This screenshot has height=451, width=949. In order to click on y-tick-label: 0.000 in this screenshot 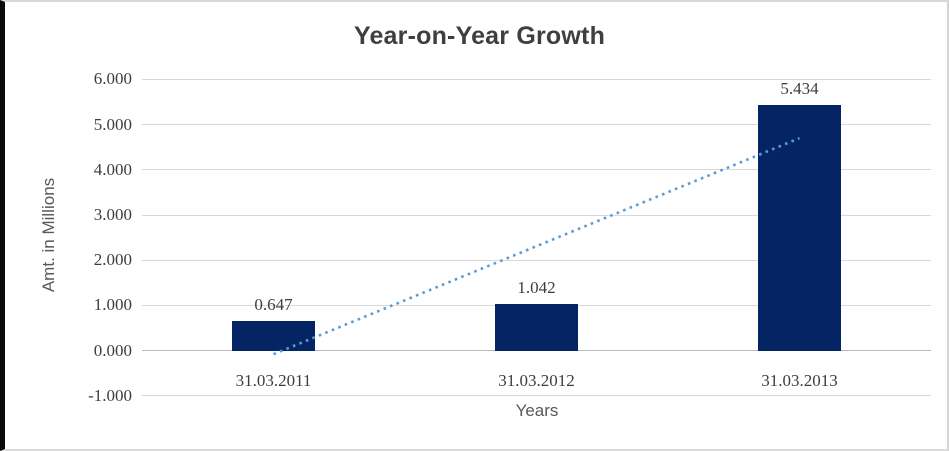, I will do `click(112, 350)`.